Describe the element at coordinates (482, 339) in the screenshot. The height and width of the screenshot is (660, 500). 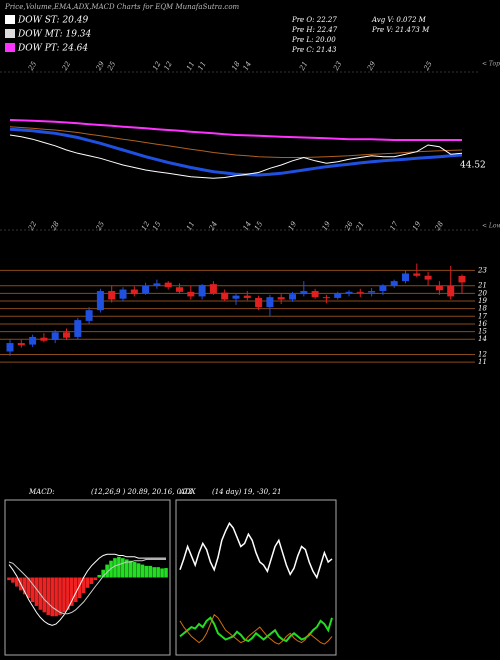
I see `y-tick-label: 14` at that location.